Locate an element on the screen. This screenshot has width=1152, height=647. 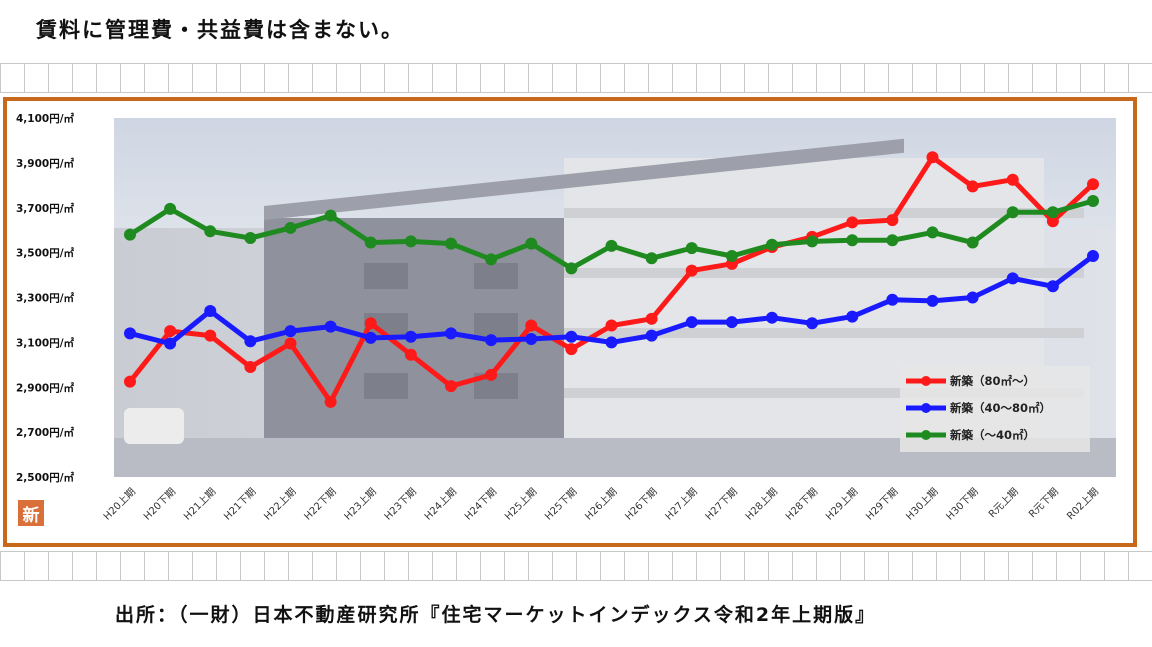
legend-label: 新築（〜40㎡） is located at coordinates (992, 435).